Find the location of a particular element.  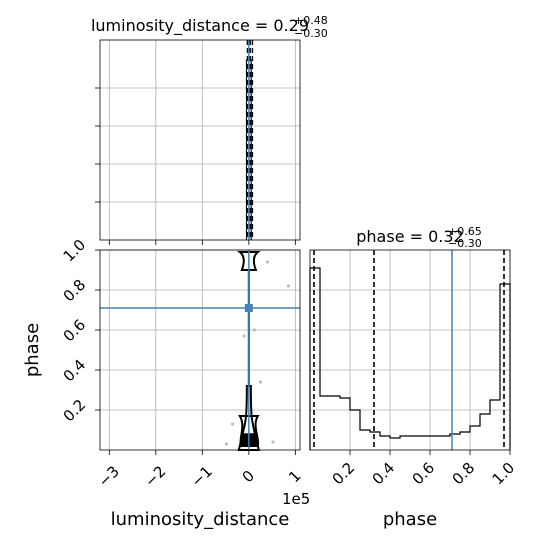

x-offset-label: 1e5 is located at coordinates (296, 499).